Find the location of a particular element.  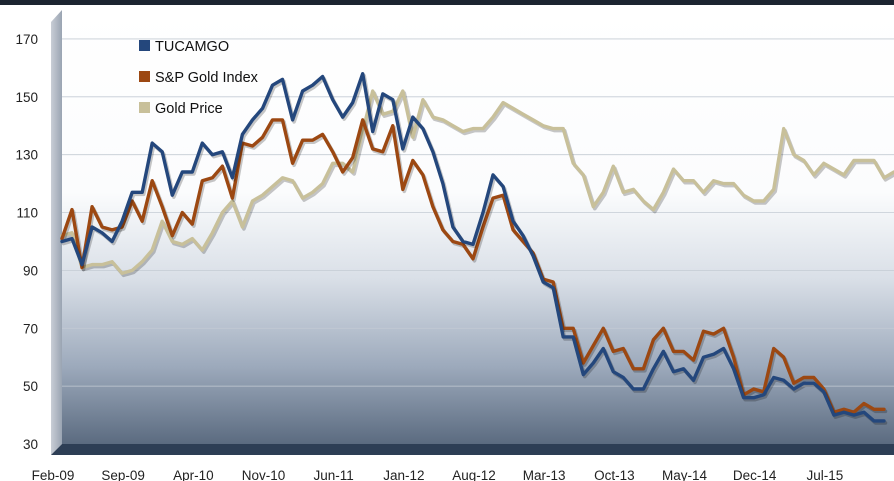

y-tick-label-110: 110 is located at coordinates (27, 213).